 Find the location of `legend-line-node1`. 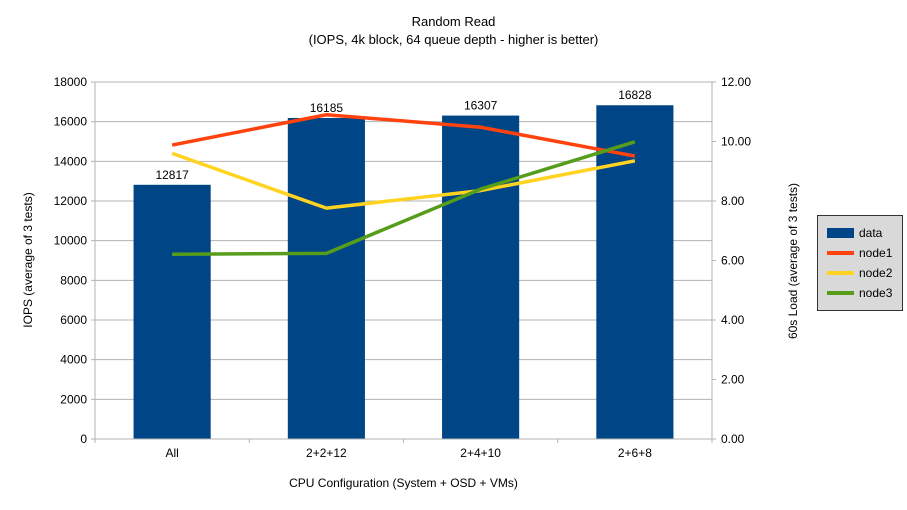

legend-line-node1 is located at coordinates (840, 253).